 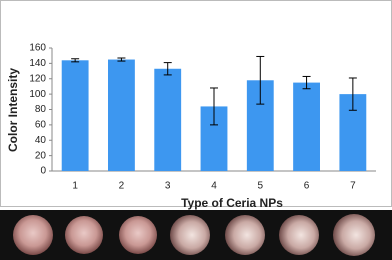 I want to click on x-tick-label: 5, so click(x=261, y=186).